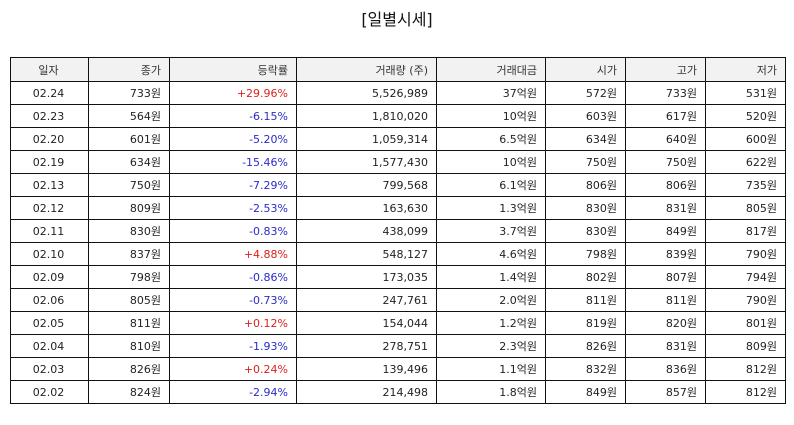 Image resolution: width=794 pixels, height=425 pixels. Describe the element at coordinates (129, 300) in the screenshot. I see `cell-close: 805원` at that location.